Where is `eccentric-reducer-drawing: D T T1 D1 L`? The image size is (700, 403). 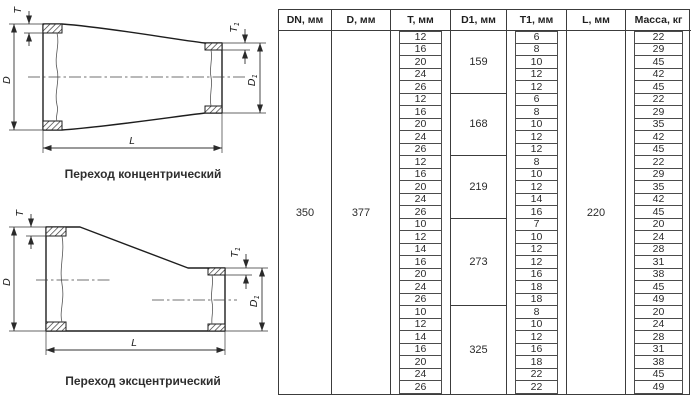 eccentric-reducer-drawing: D T T1 D1 L is located at coordinates (135, 282).